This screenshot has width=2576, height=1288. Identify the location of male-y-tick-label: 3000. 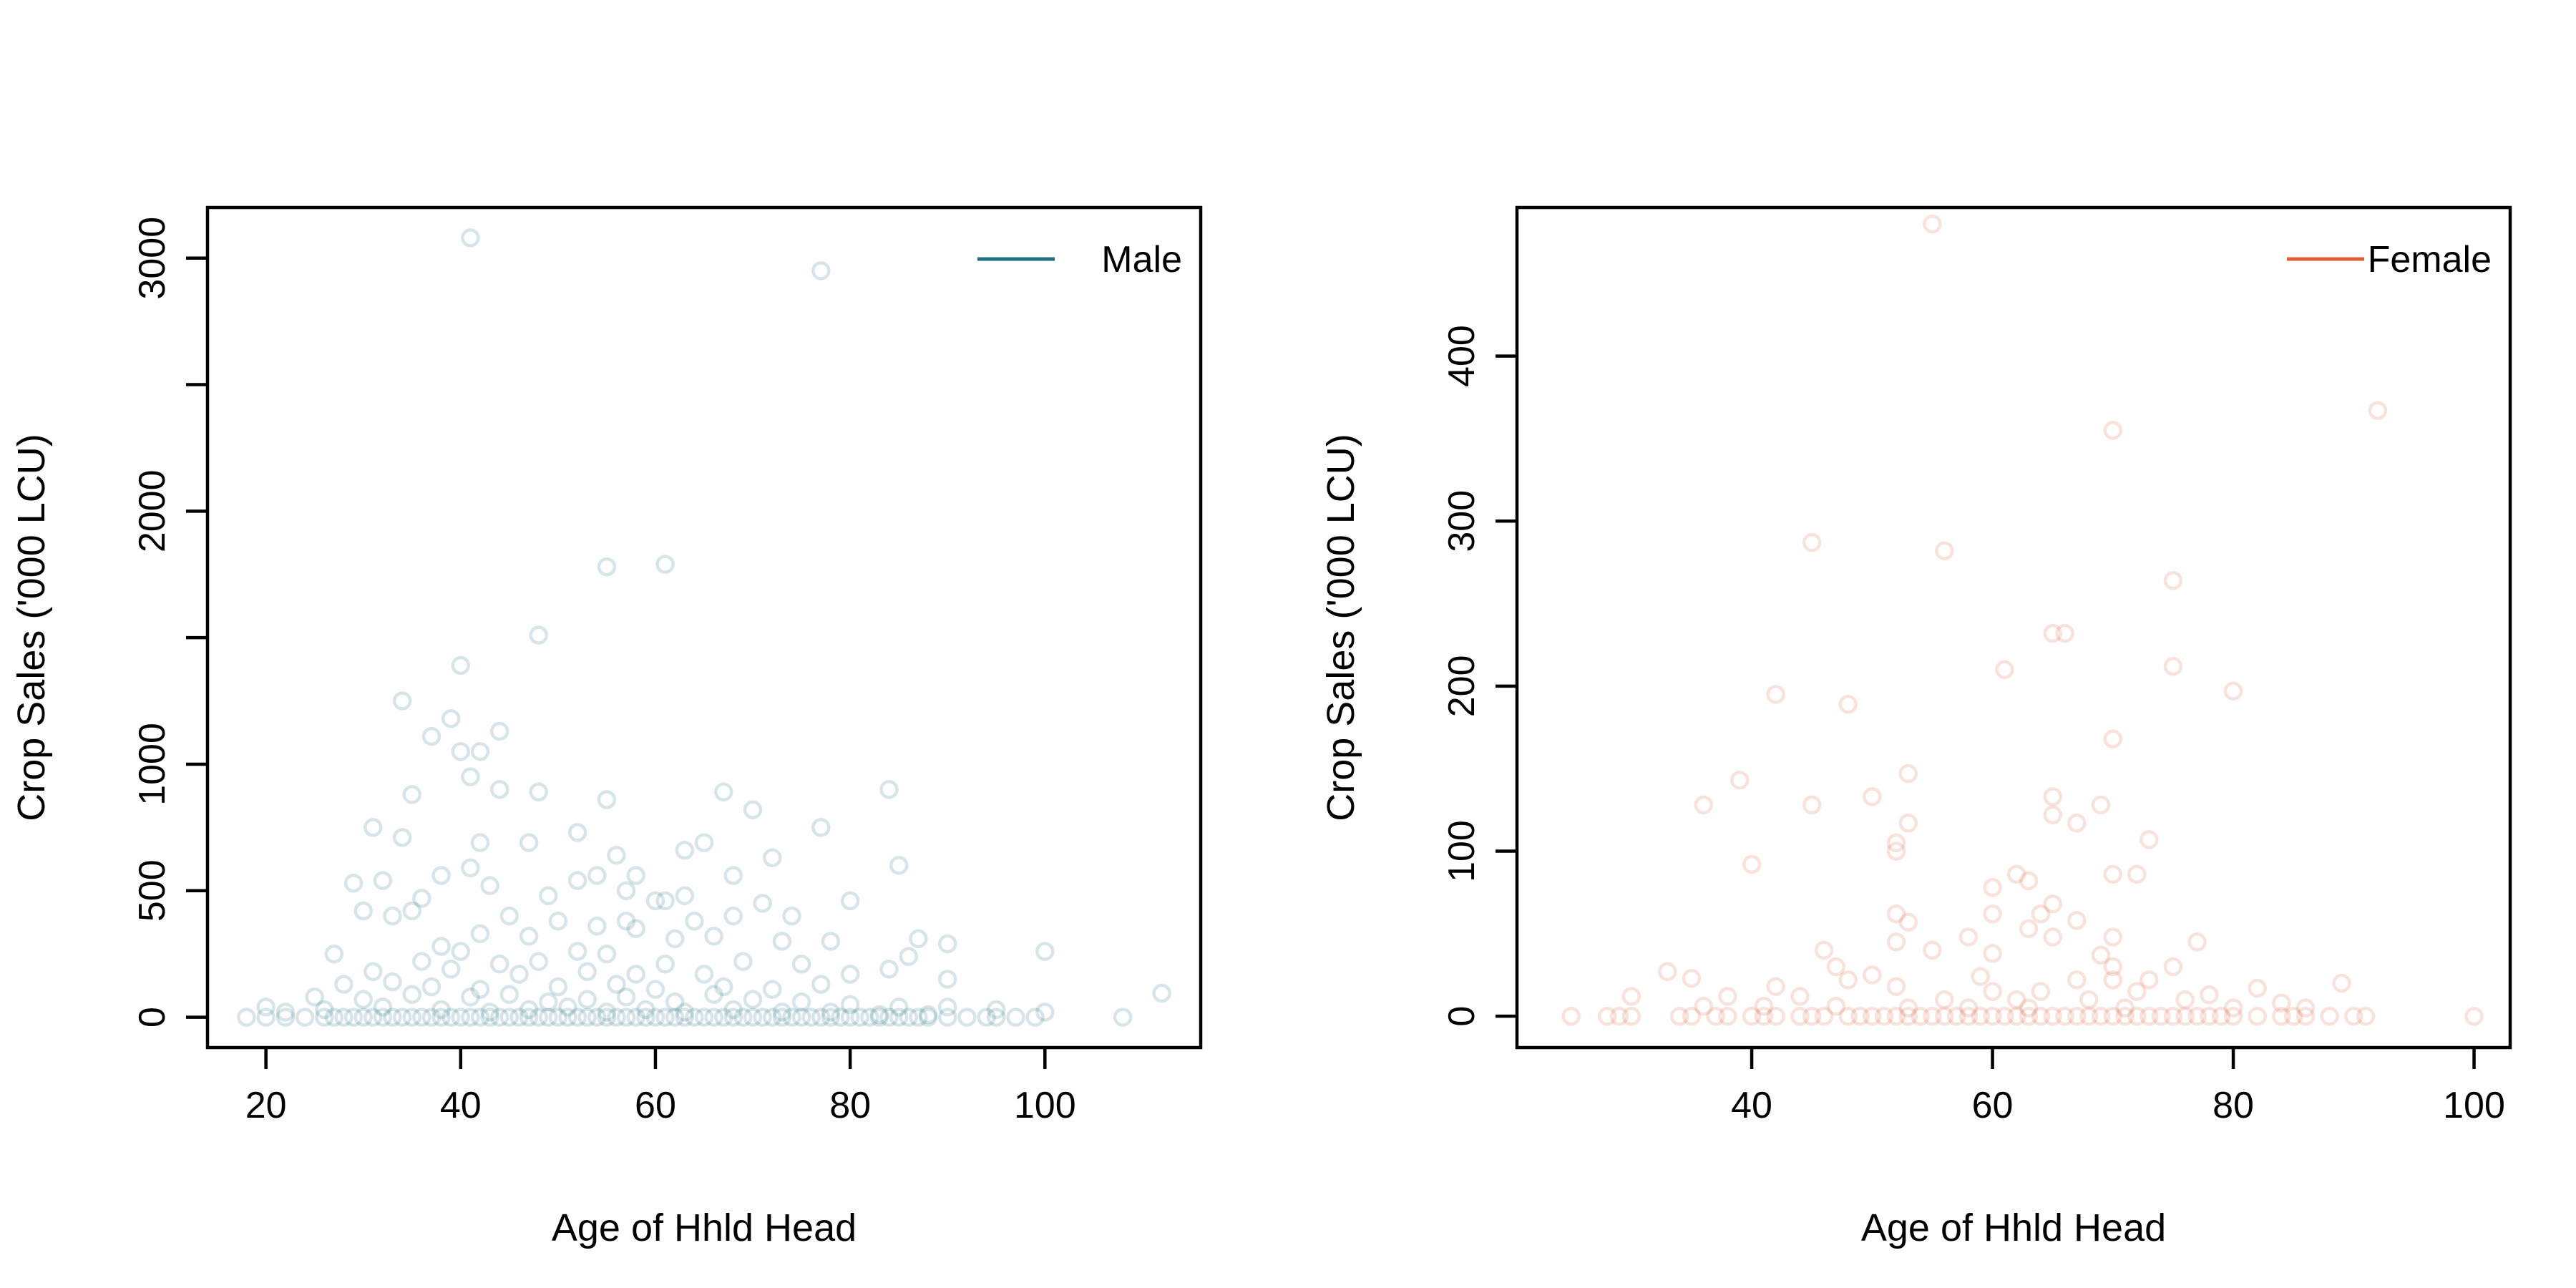
(152, 258).